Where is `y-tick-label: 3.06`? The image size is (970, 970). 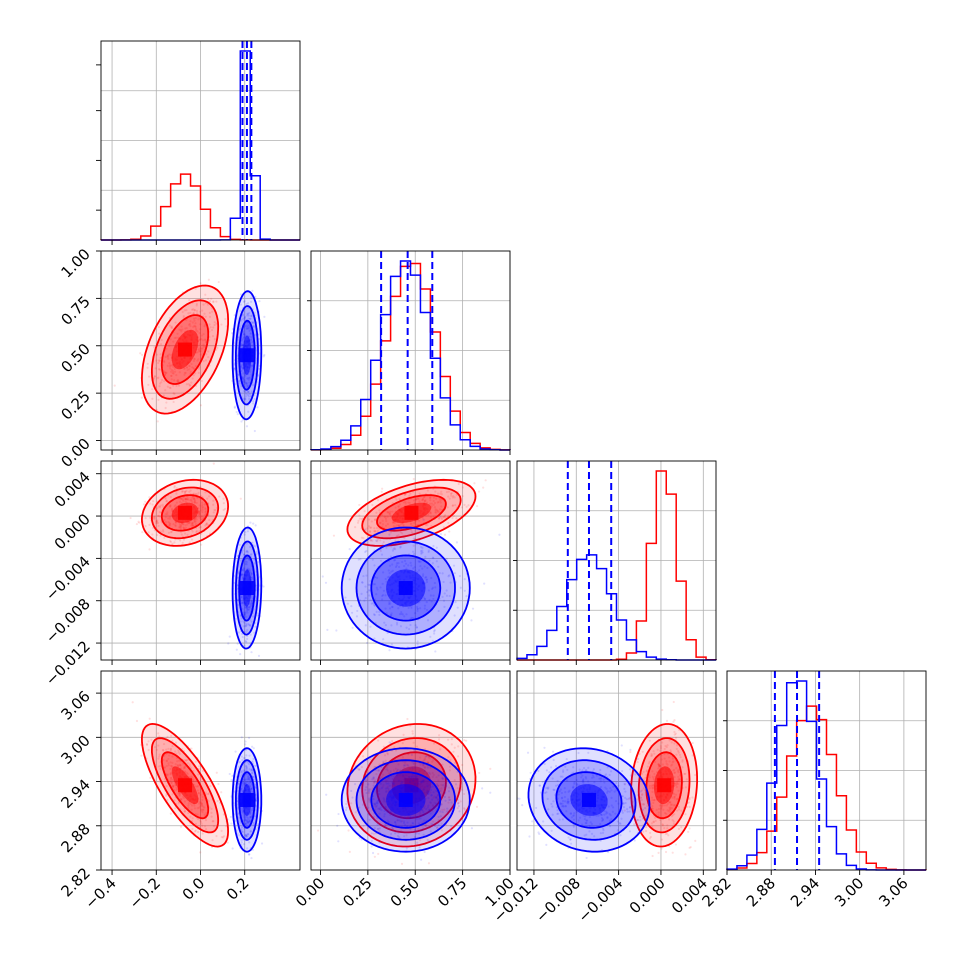
y-tick-label: 3.06 is located at coordinates (75, 705).